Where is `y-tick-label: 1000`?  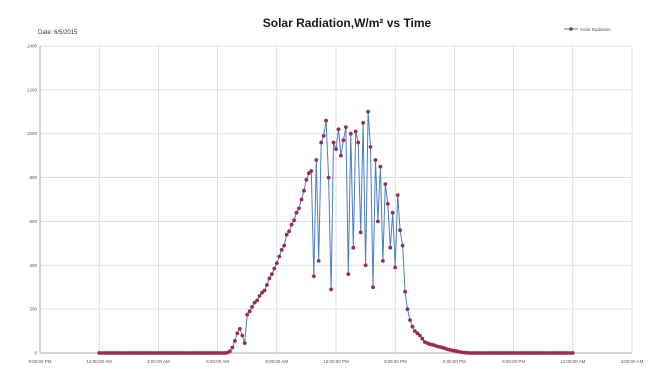 y-tick-label: 1000 is located at coordinates (32, 133).